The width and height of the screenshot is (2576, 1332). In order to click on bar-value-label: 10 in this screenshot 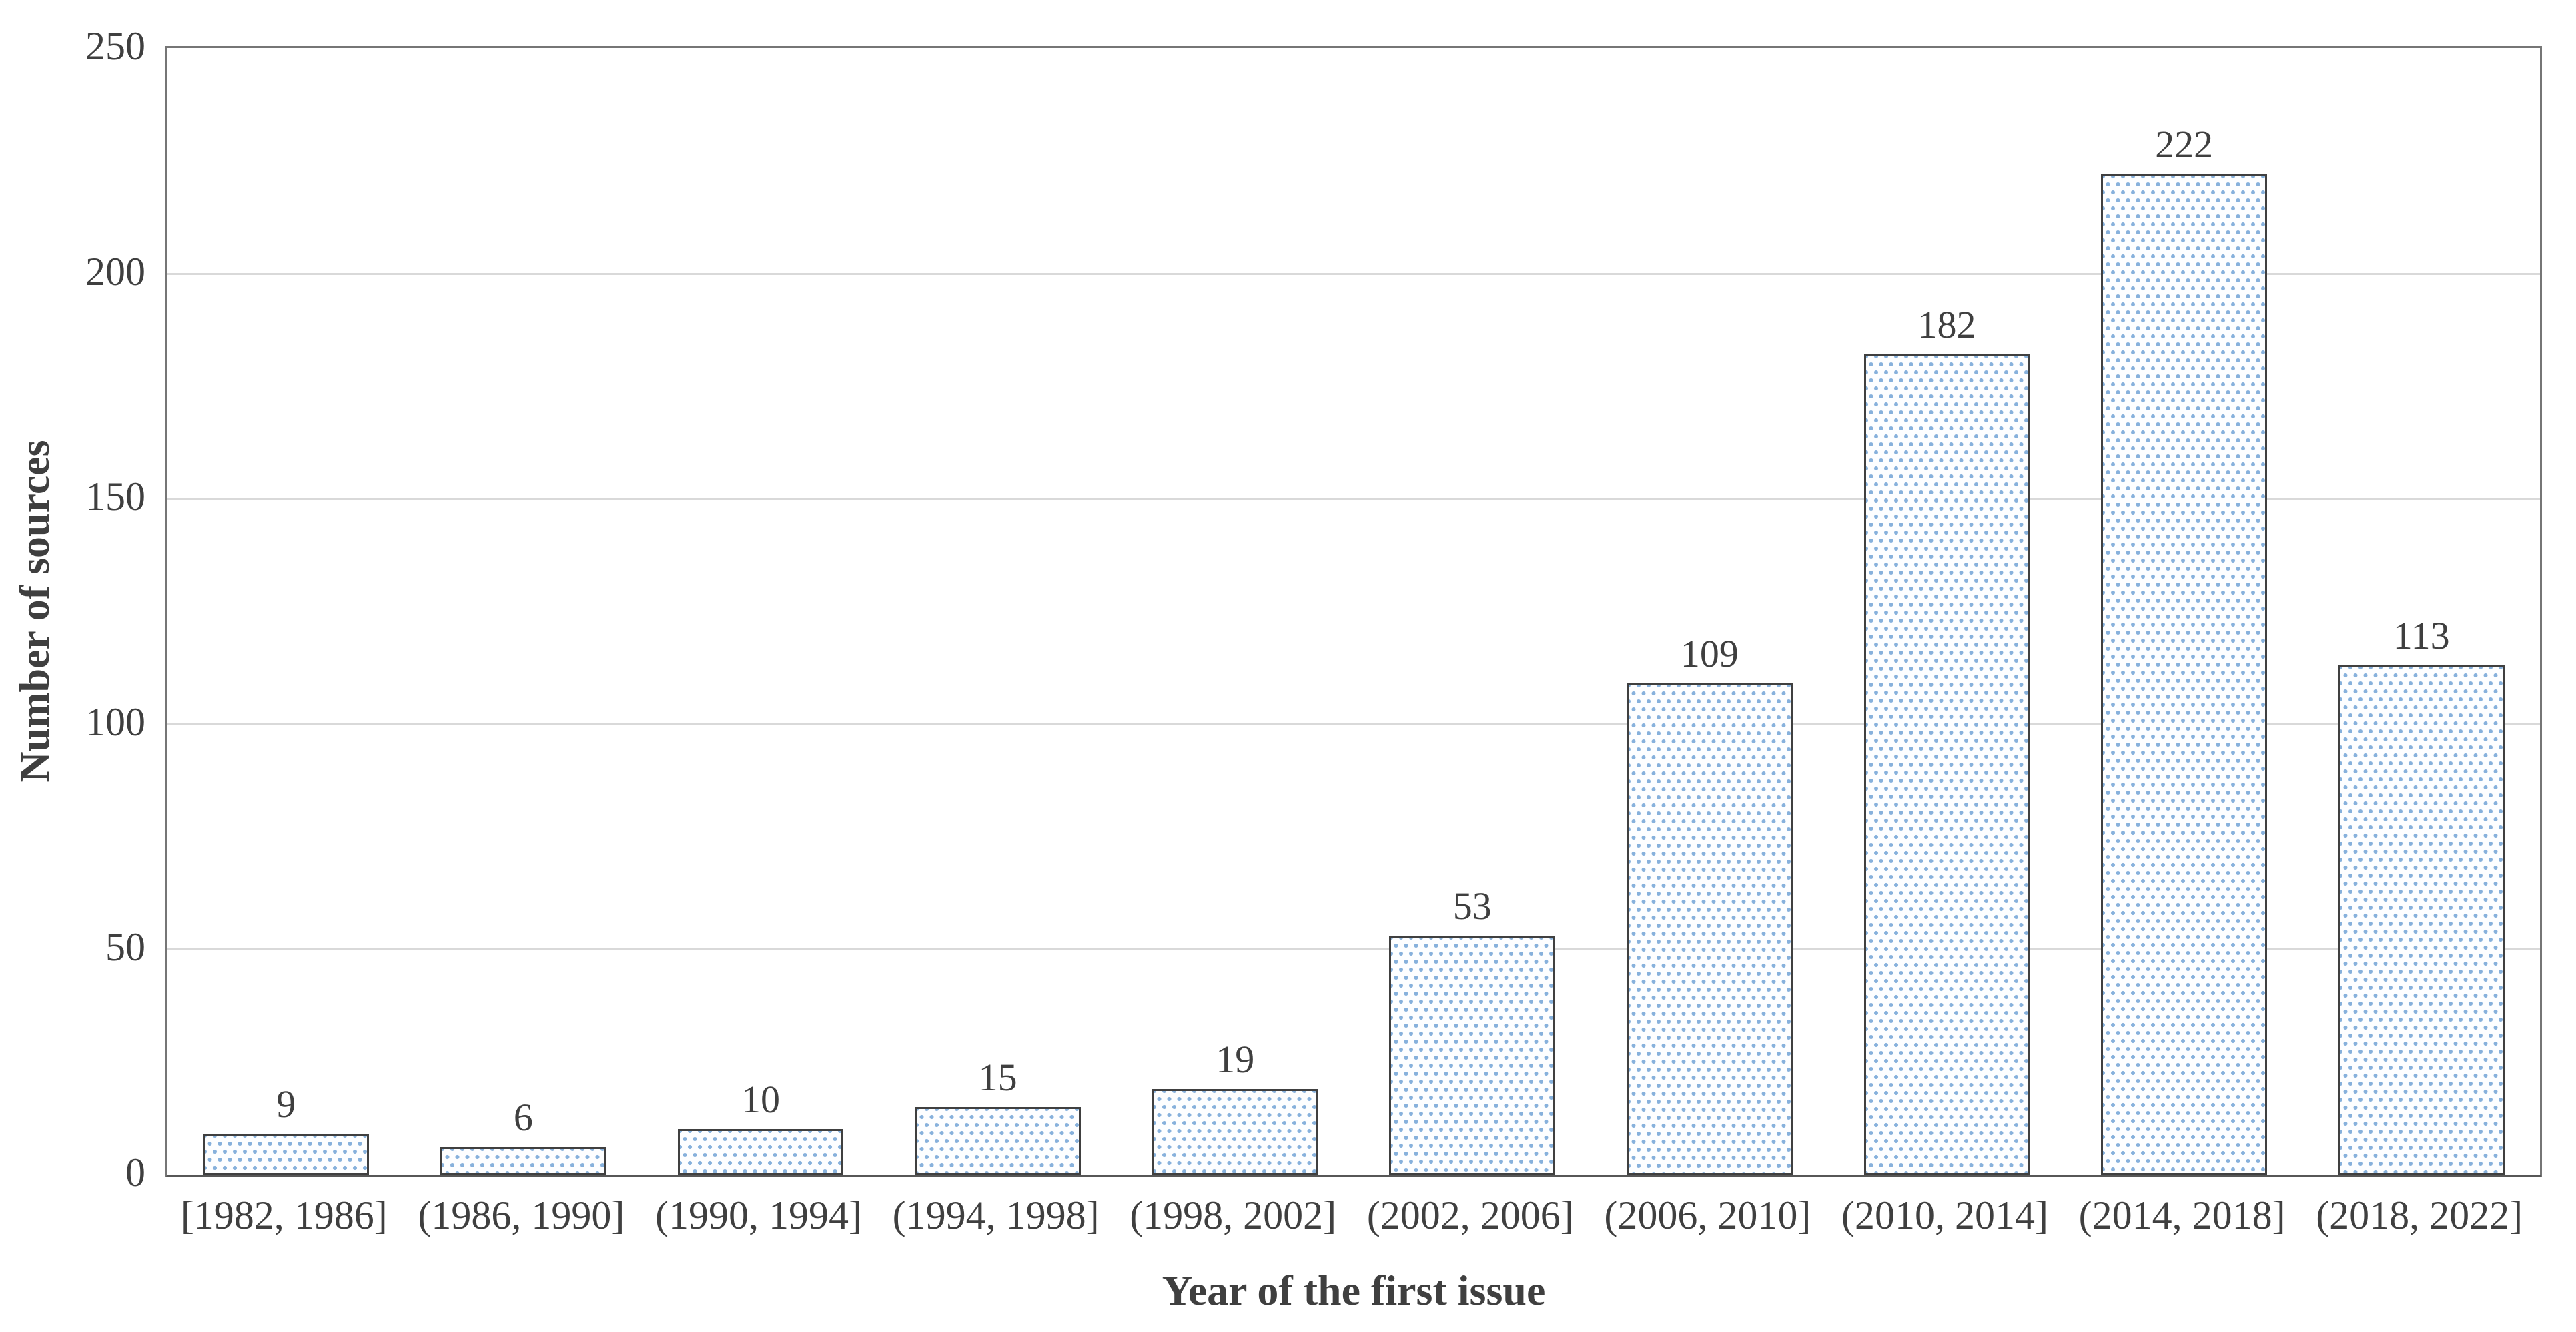, I will do `click(760, 1099)`.